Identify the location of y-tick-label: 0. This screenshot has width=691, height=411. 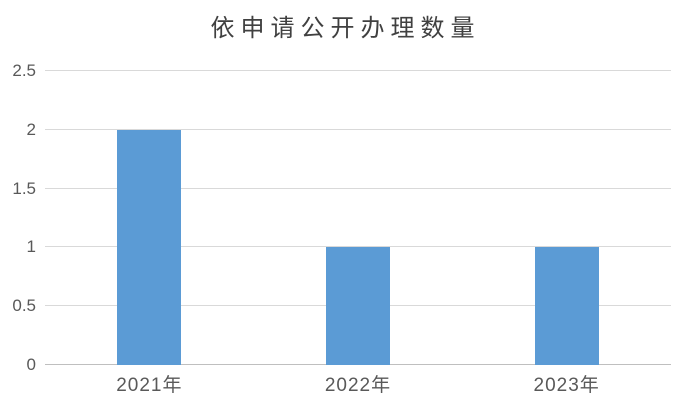
(31, 364).